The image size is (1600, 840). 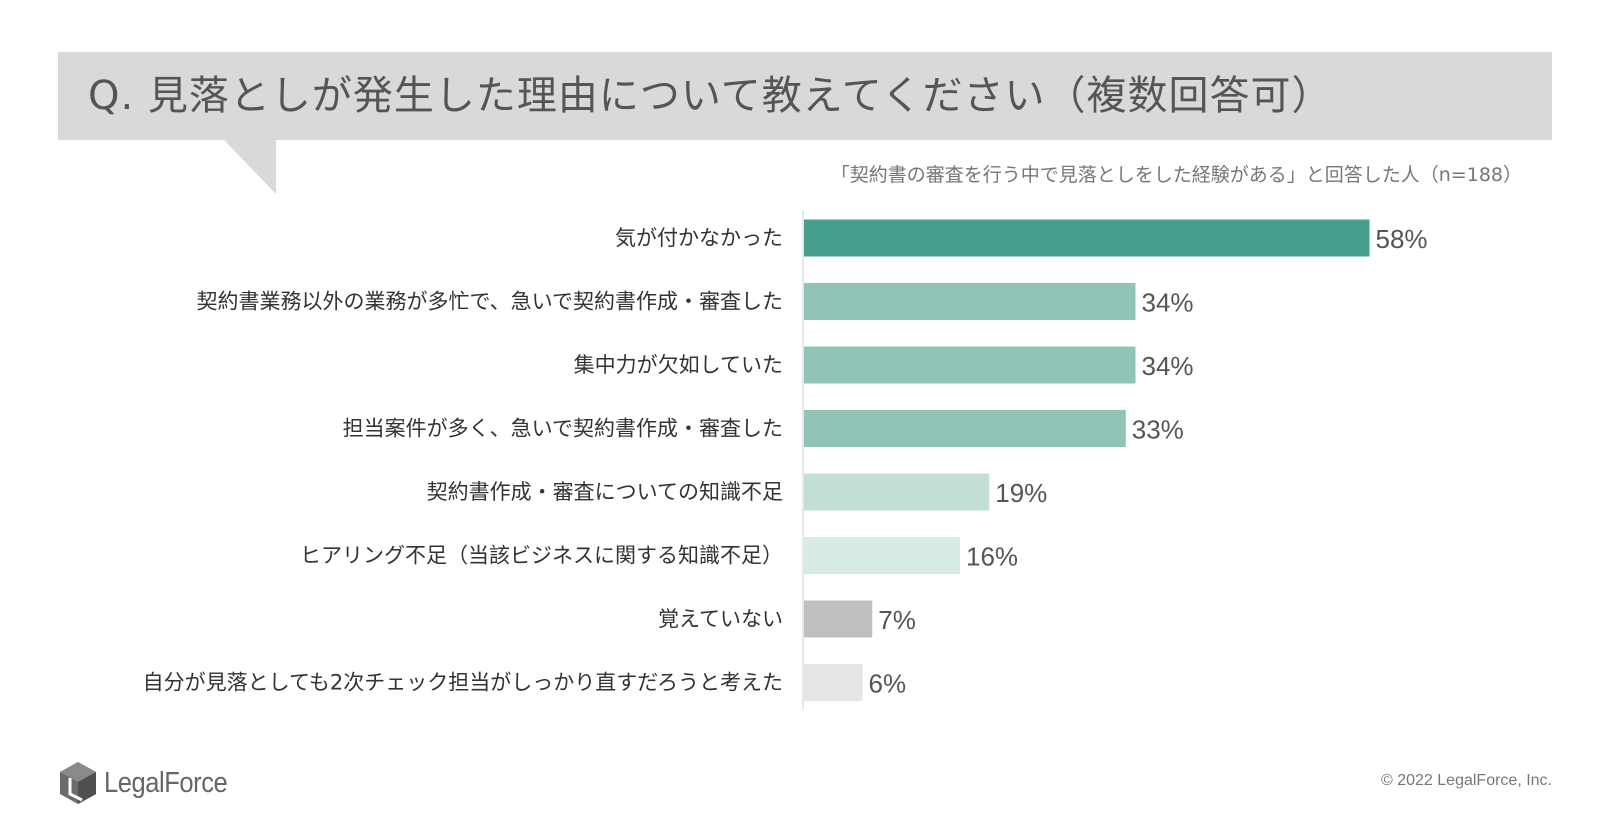 I want to click on title-banner: Q. 見落としが発生した理由について教えてください（複数回答可）, so click(x=805, y=96).